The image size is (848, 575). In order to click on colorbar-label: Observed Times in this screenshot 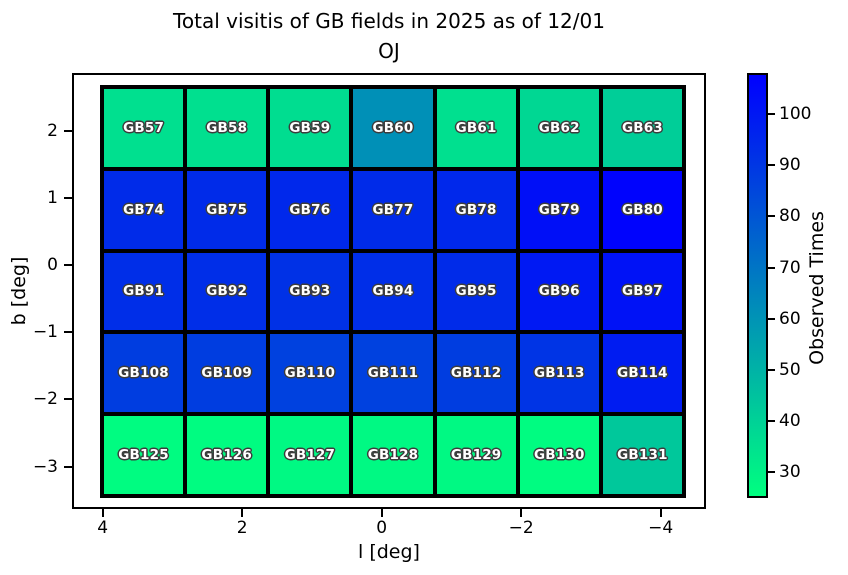, I will do `click(817, 288)`.